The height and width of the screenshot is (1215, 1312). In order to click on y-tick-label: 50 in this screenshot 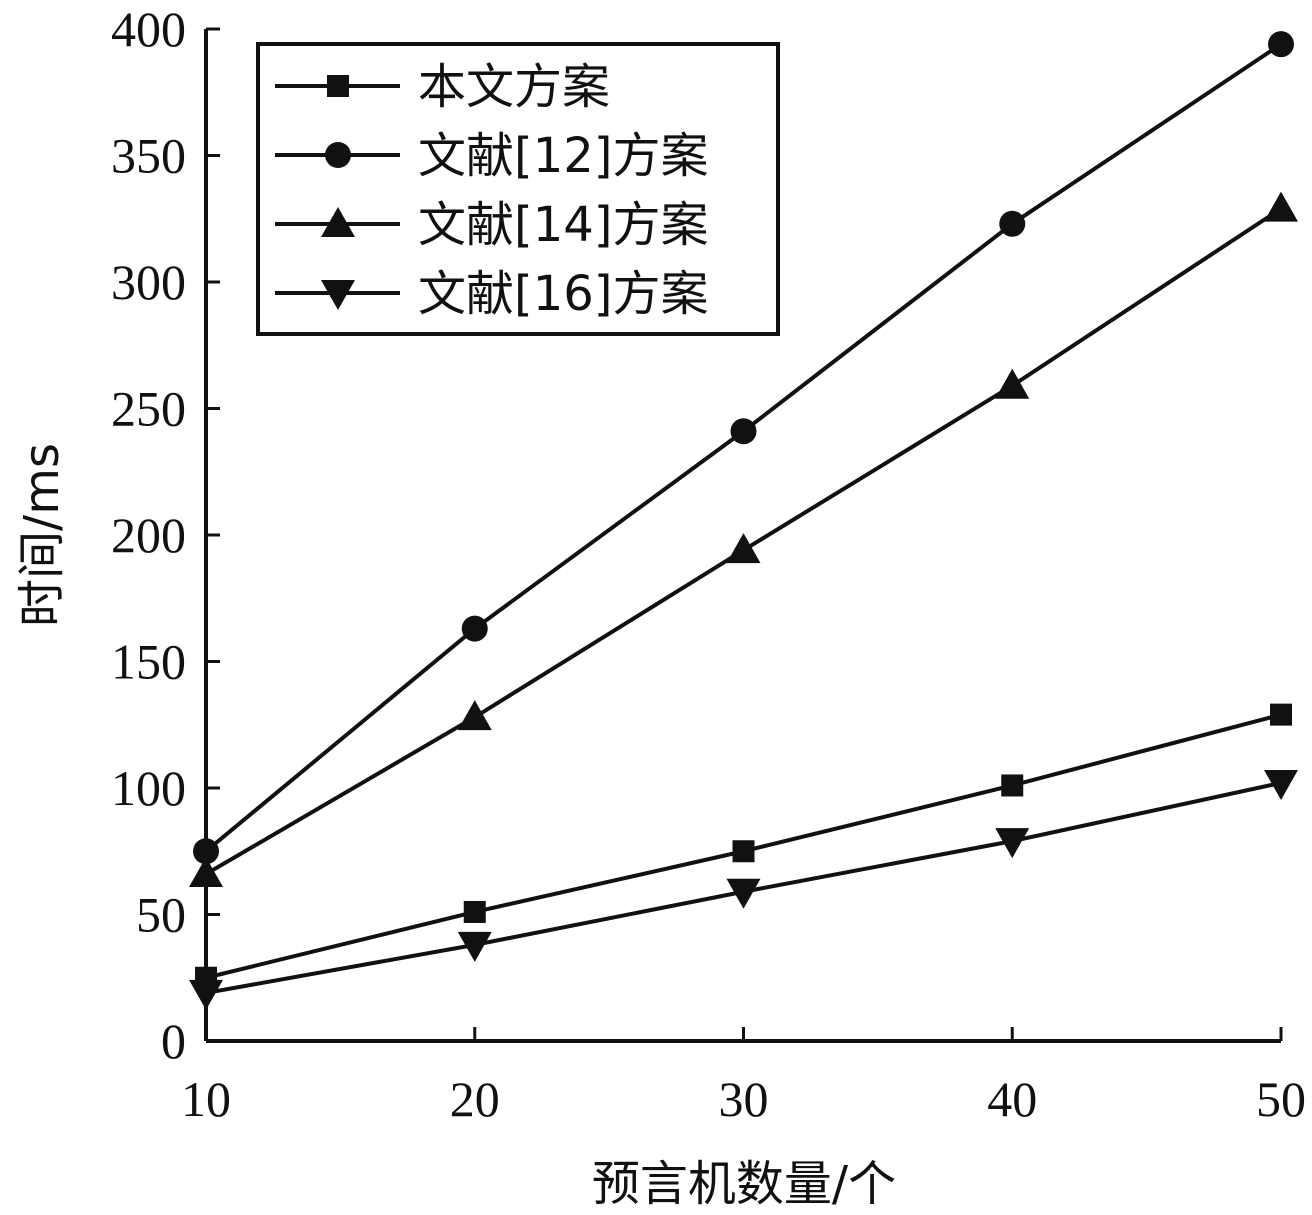, I will do `click(161, 915)`.